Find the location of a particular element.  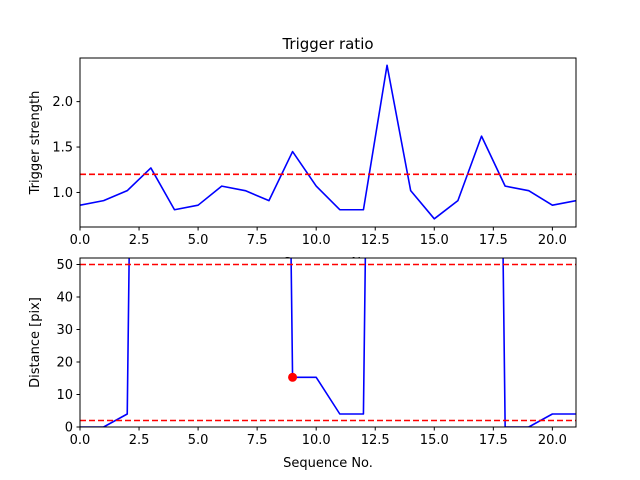

x-axis-label: Sequence No. is located at coordinates (328, 463).